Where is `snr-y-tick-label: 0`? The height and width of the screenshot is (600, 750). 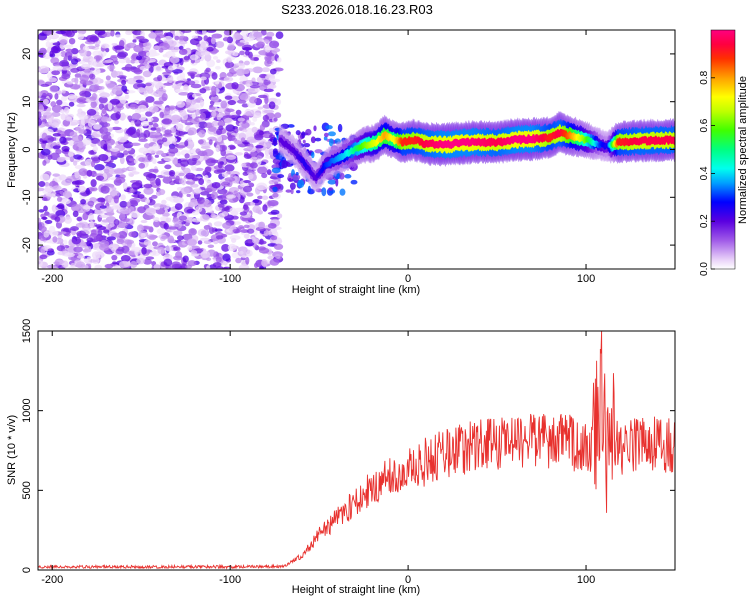 snr-y-tick-label: 0 is located at coordinates (27, 570).